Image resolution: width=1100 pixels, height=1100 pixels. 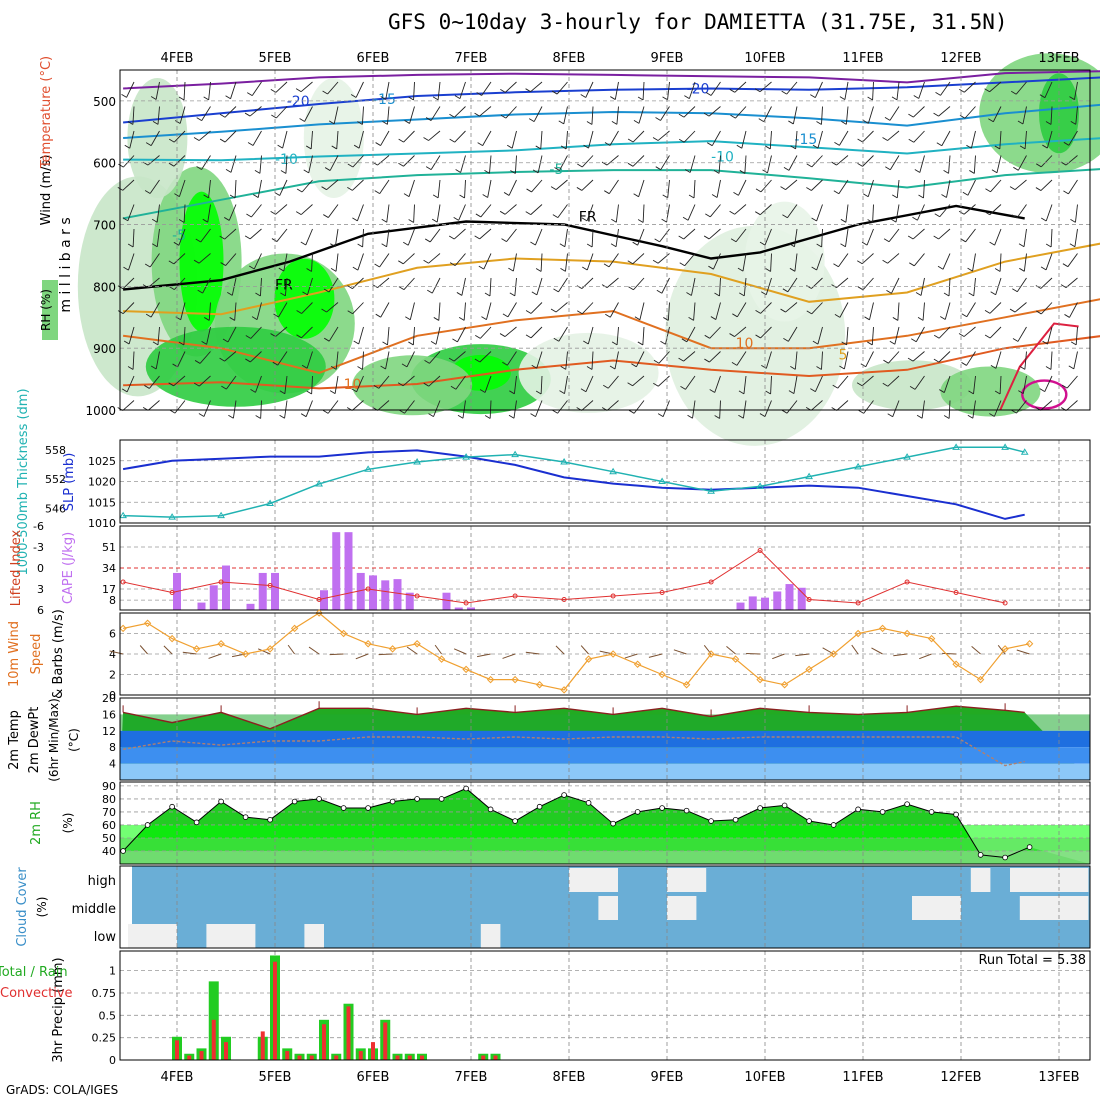 What do you see at coordinates (179, 236) in the screenshot?
I see `isotherm-label: -5` at bounding box center [179, 236].